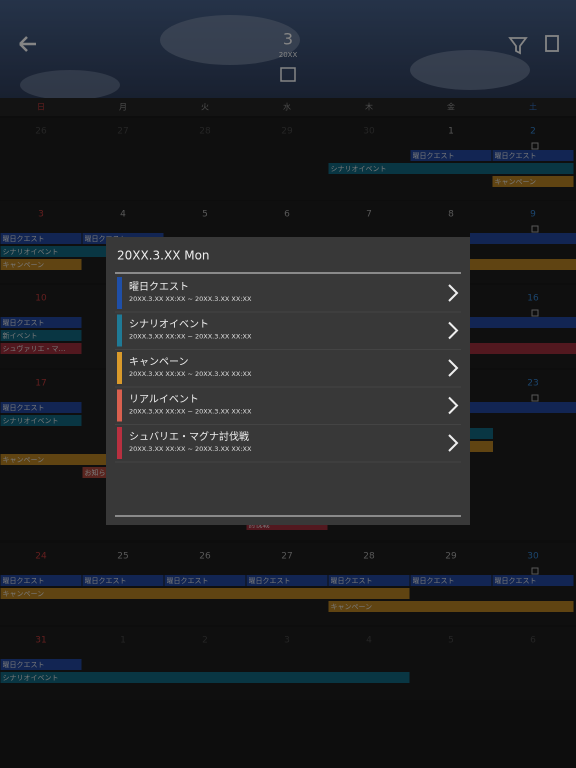 This screenshot has width=576, height=768. I want to click on day-number: 9, so click(533, 215).